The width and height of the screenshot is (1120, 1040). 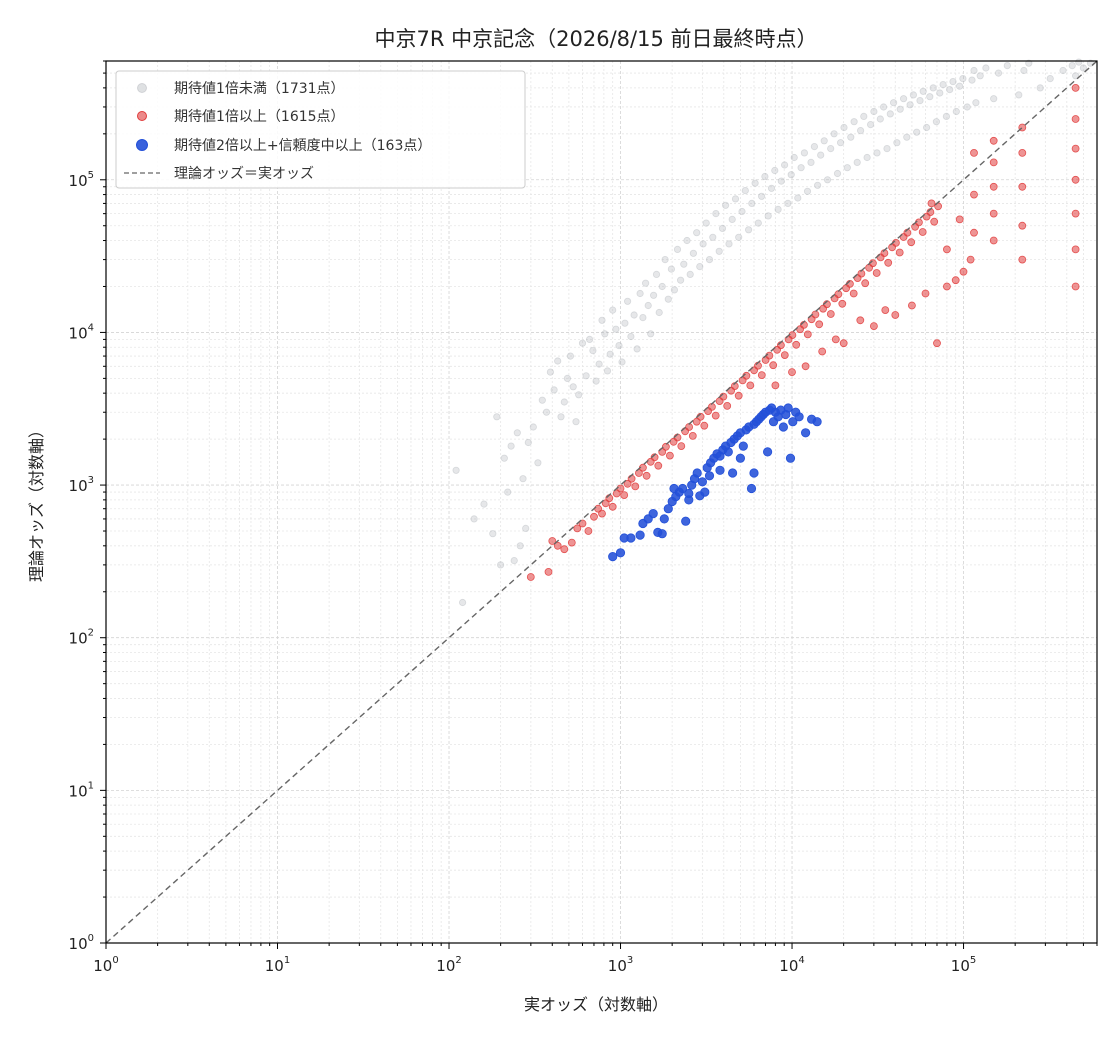 I want to click on x-tick-label: 10⁴, so click(x=791, y=965).